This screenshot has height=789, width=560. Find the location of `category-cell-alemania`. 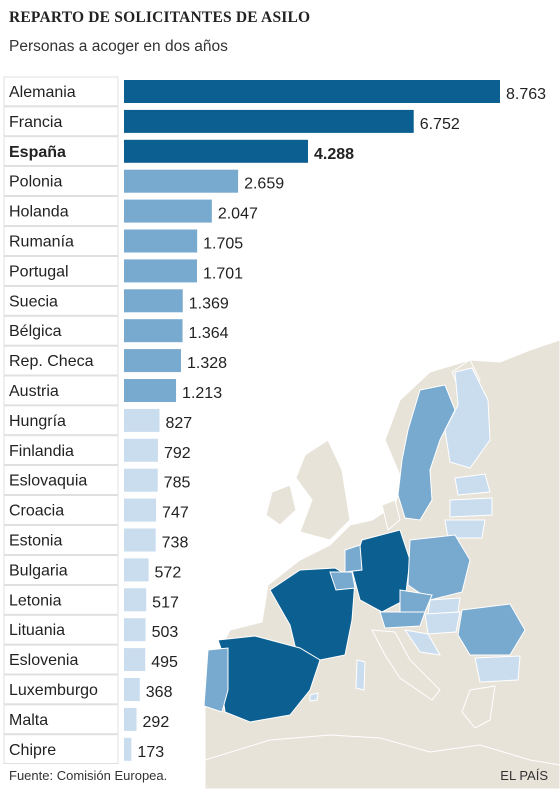

category-cell-alemania is located at coordinates (61, 91).